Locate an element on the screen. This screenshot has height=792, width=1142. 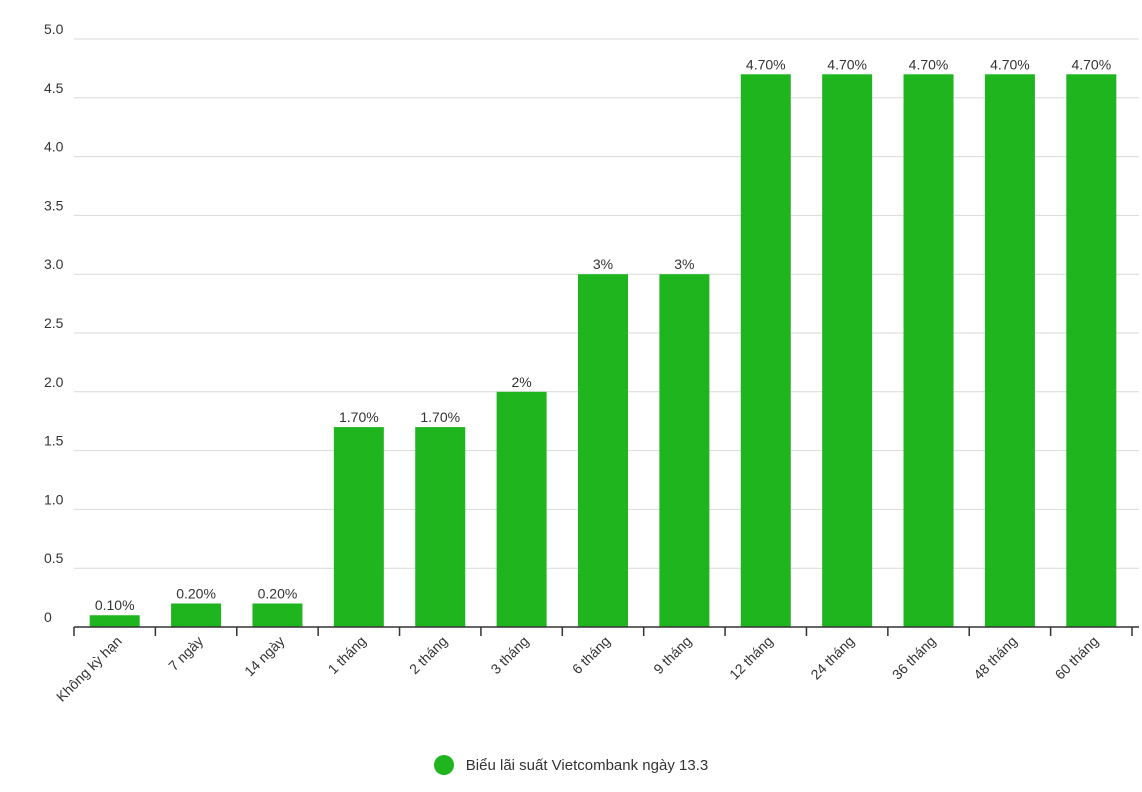
x-tick-label: 60 tháng is located at coordinates (1077, 658).